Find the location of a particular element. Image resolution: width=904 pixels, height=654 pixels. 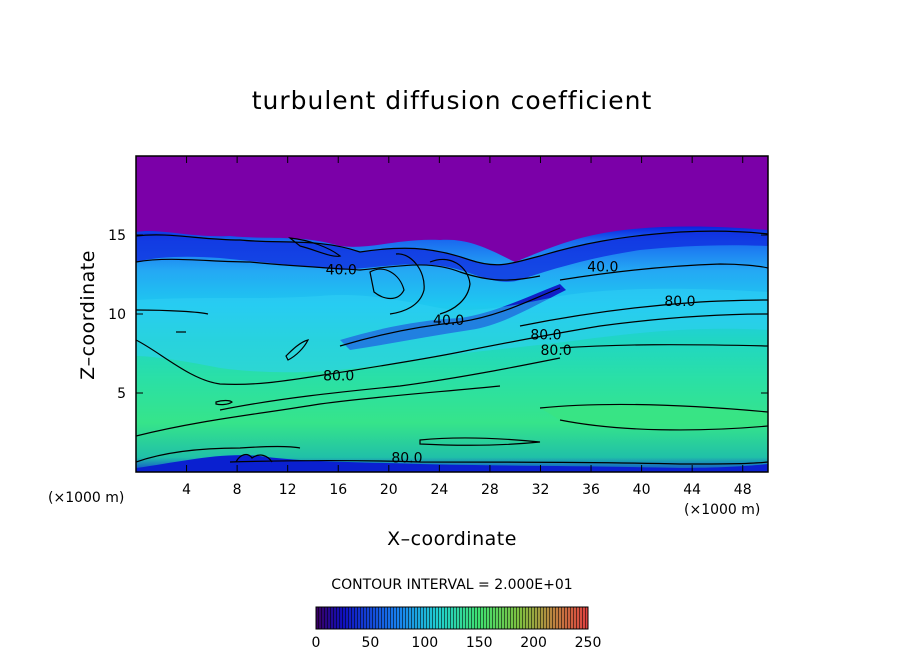

colorbar-tick-label: 100 is located at coordinates (424, 643).